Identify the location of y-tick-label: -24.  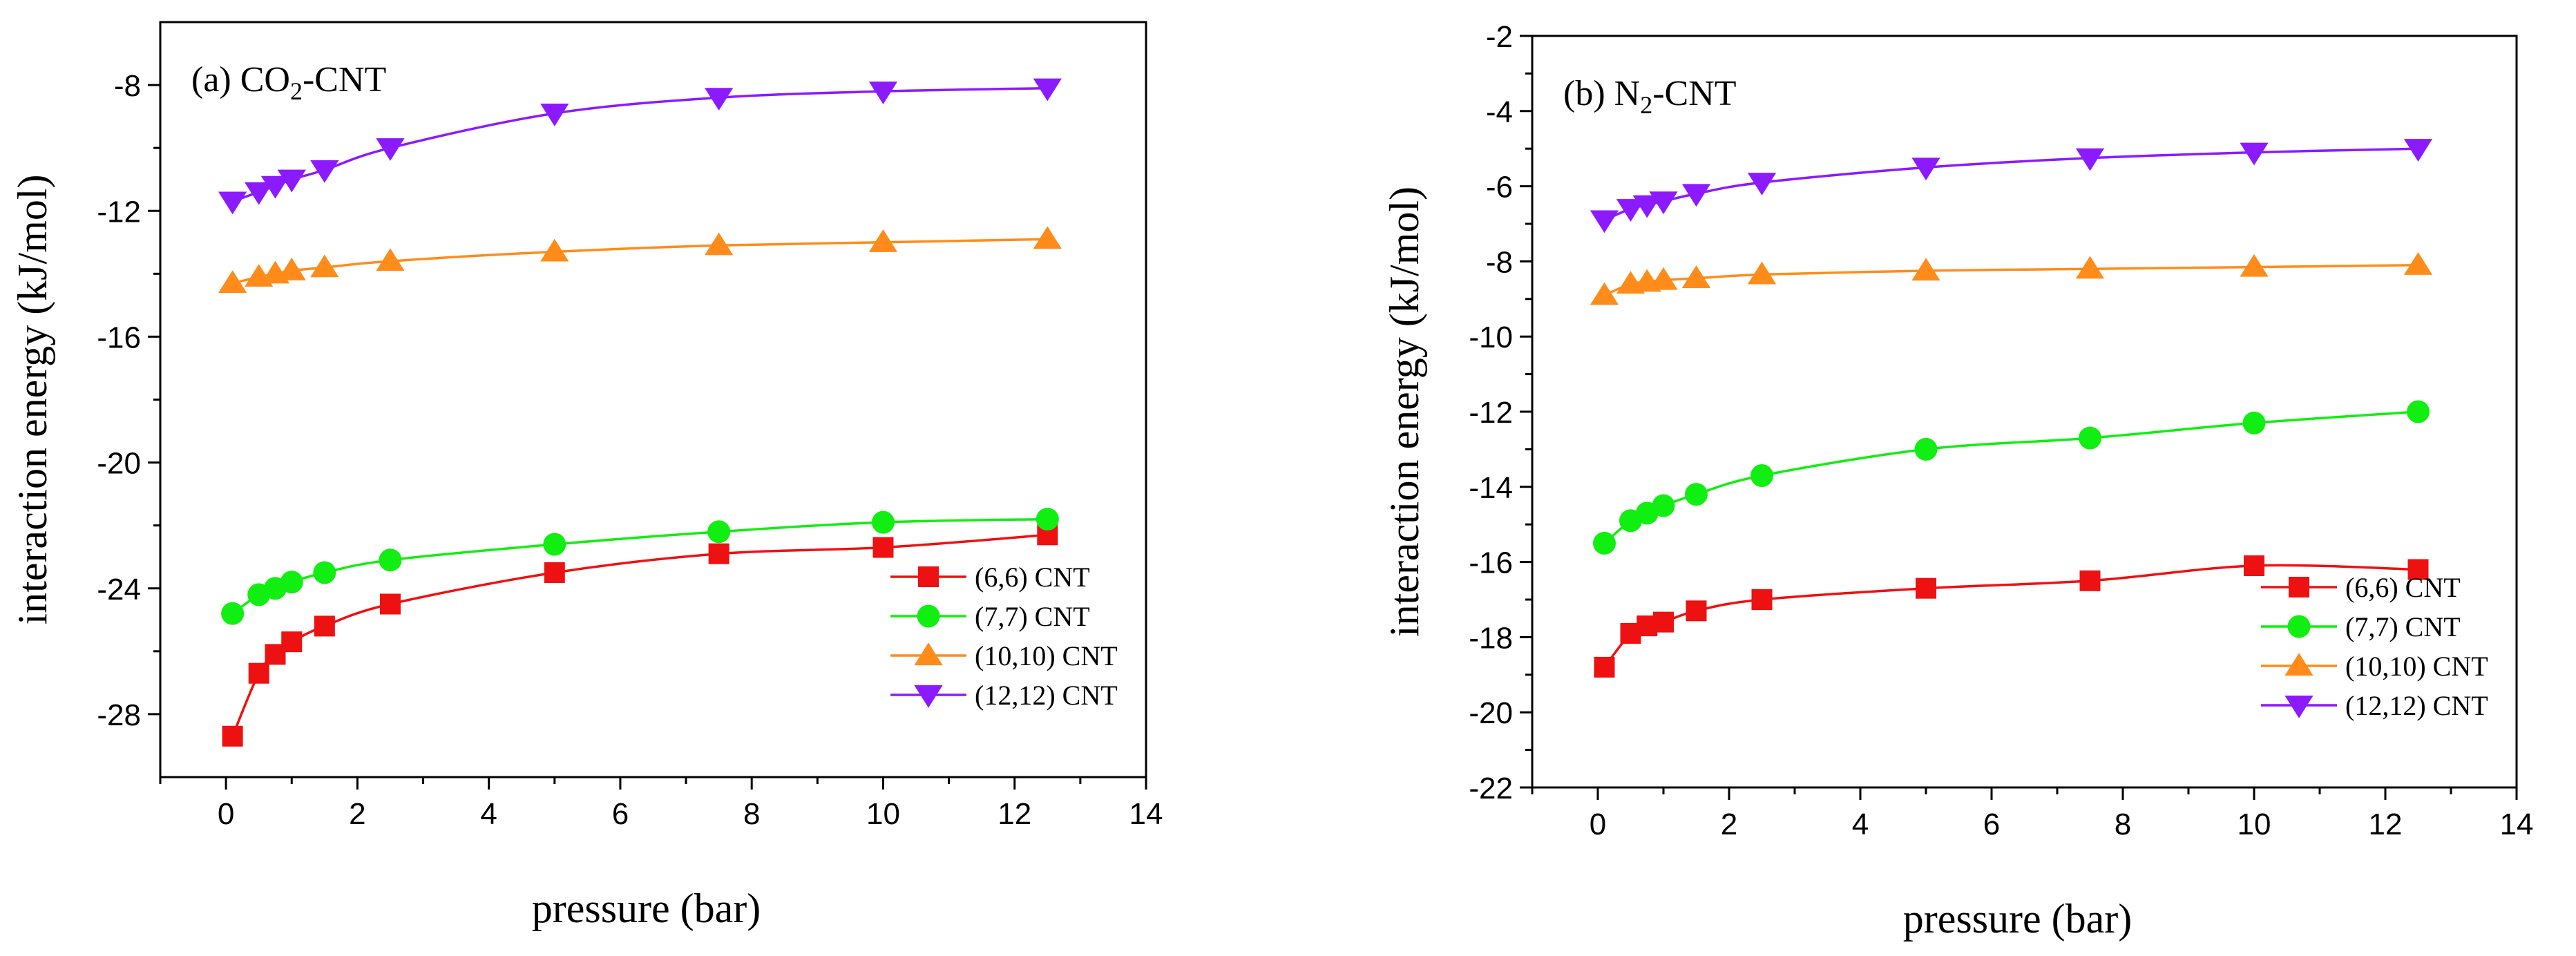
(119, 589).